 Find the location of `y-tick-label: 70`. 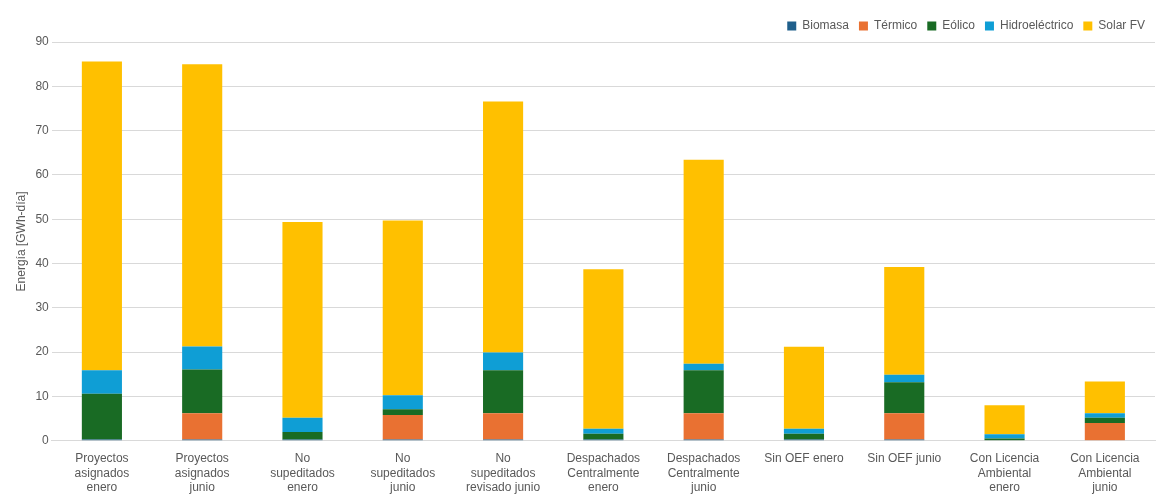

y-tick-label: 70 is located at coordinates (42, 129).